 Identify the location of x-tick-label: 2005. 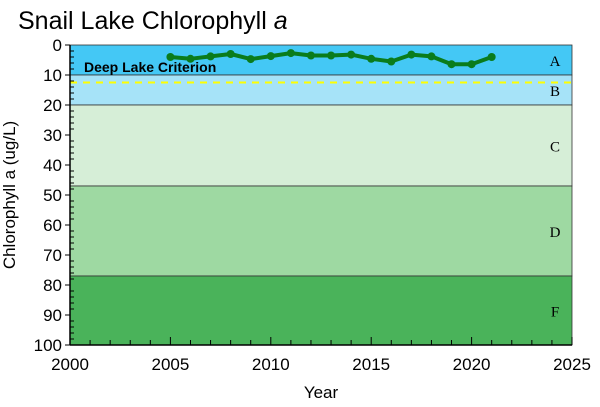
(170, 364).